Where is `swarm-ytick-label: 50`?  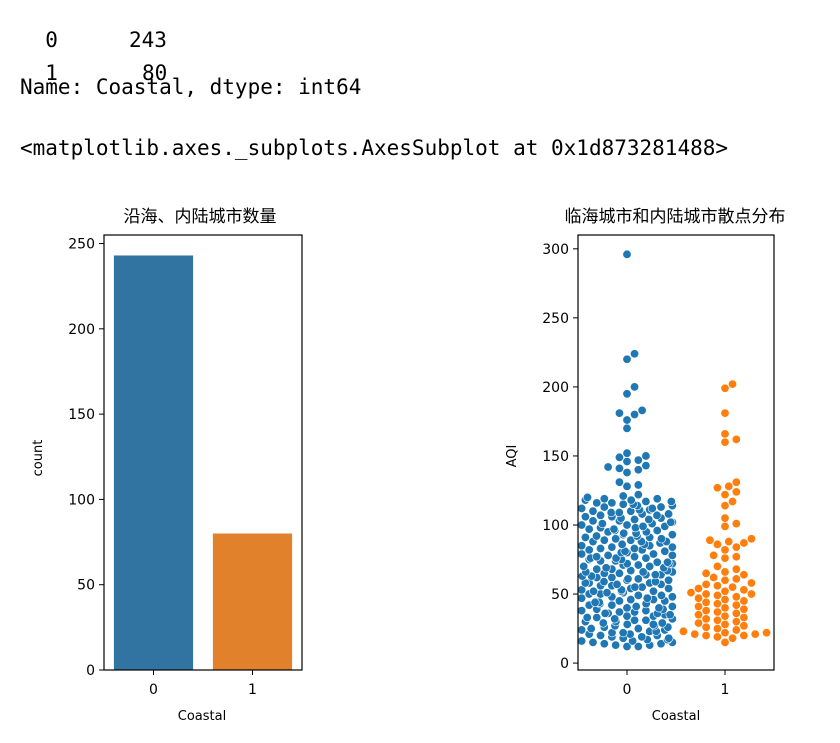
swarm-ytick-label: 50 is located at coordinates (560, 595).